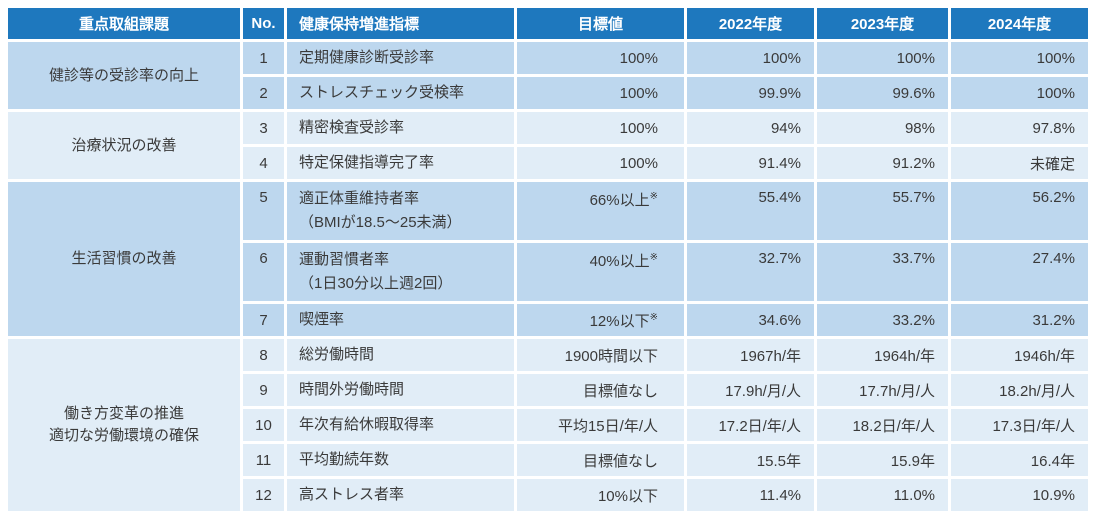  Describe the element at coordinates (750, 23) in the screenshot. I see `column-header-2022: 2022年度` at that location.